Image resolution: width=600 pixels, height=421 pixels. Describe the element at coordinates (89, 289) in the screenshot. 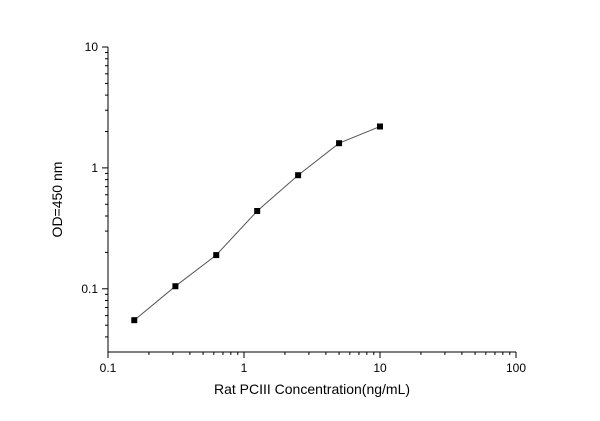

I see `y-tick-label: 0.1` at that location.